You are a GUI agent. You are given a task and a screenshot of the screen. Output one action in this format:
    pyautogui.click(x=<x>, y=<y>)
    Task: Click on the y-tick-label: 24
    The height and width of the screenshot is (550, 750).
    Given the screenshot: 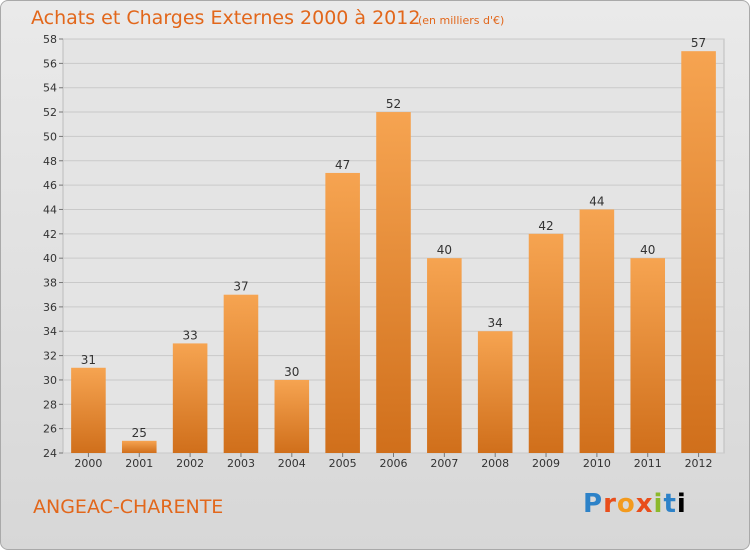 What is the action you would take?
    pyautogui.click(x=50, y=453)
    